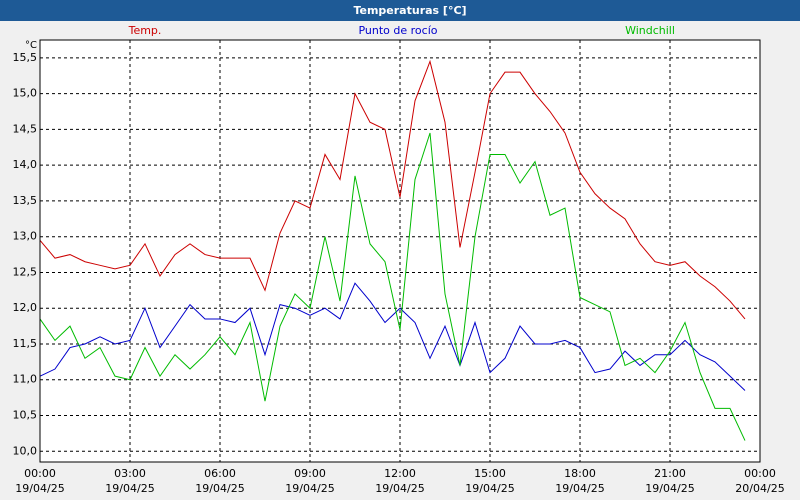 The width and height of the screenshot is (800, 500). What do you see at coordinates (490, 473) in the screenshot?
I see `x-tick-label: 15:00` at bounding box center [490, 473].